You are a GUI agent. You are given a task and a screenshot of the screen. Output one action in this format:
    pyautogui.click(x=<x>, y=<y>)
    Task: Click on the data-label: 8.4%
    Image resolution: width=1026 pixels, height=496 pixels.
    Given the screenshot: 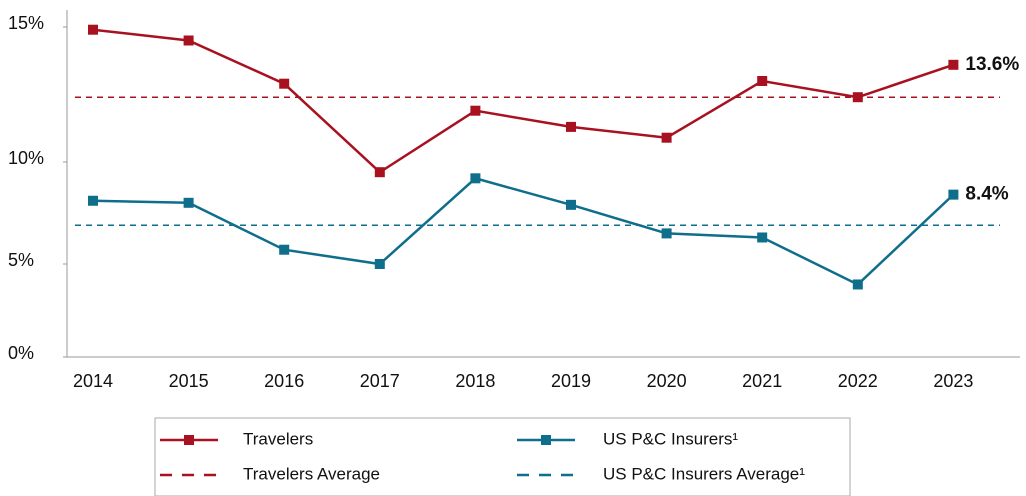 What is the action you would take?
    pyautogui.click(x=986, y=194)
    